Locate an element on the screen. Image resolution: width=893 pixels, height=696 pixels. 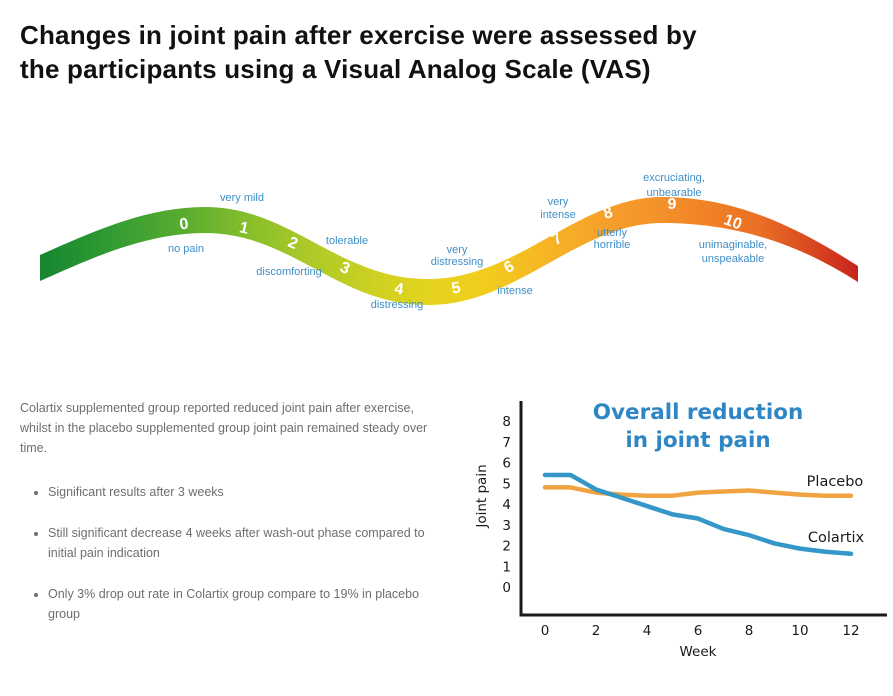
x-tick-labels: 0 2 4 6 8 10 12 is located at coordinates (700, 631).